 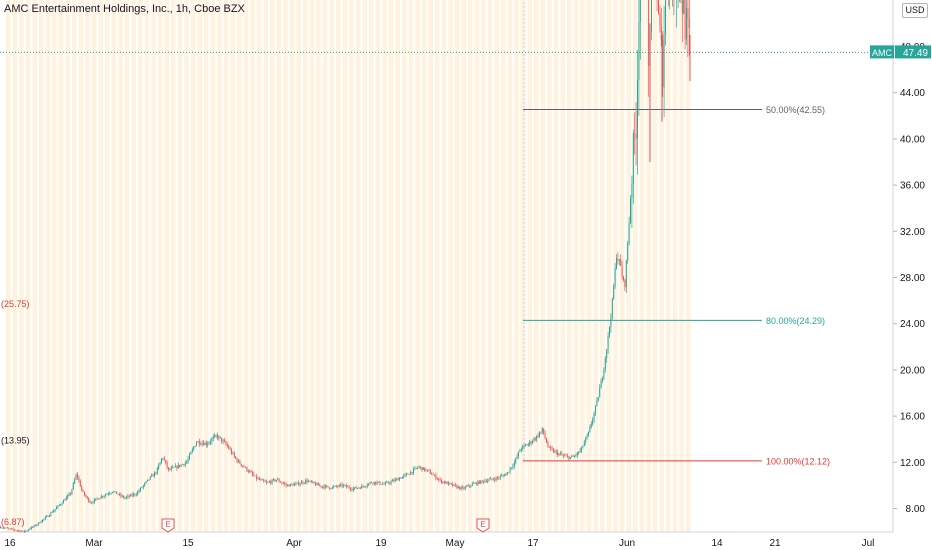 What do you see at coordinates (439, 543) in the screenshot?
I see `time-axis: 16 Mar 15 Apr 19 May 17 Jun 14 21 Jul` at bounding box center [439, 543].